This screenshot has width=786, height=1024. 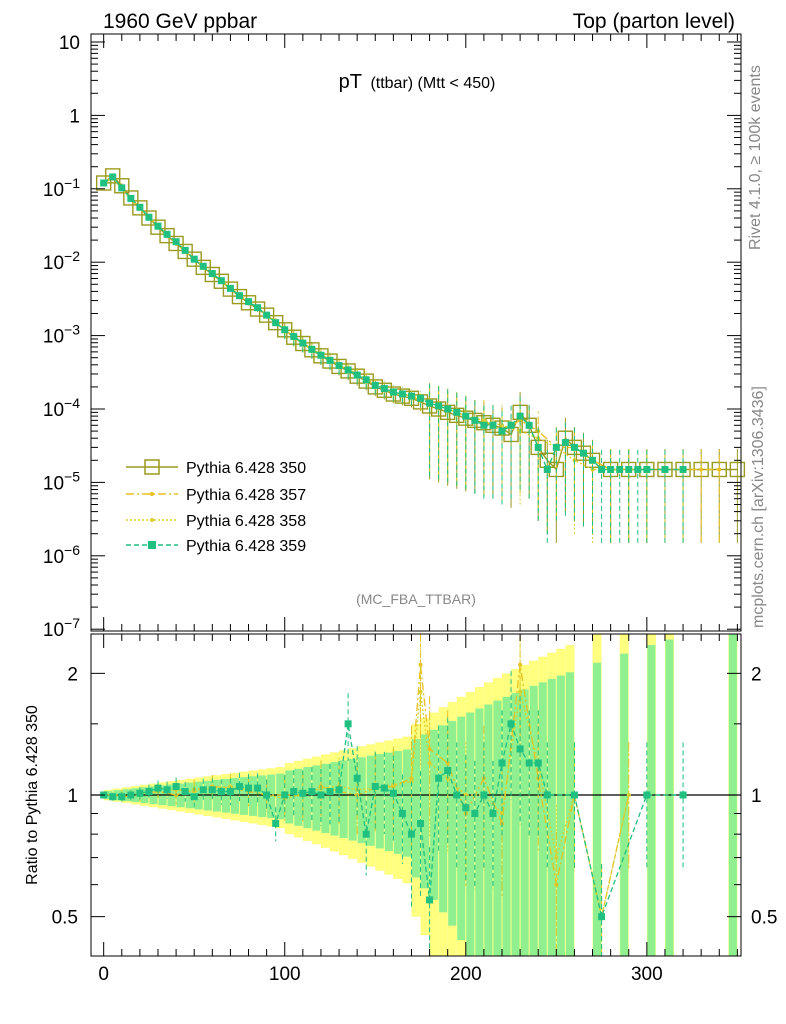 I want to click on rivet-label: Rivet 4.1.0, ≥ 100k events, so click(x=755, y=157).